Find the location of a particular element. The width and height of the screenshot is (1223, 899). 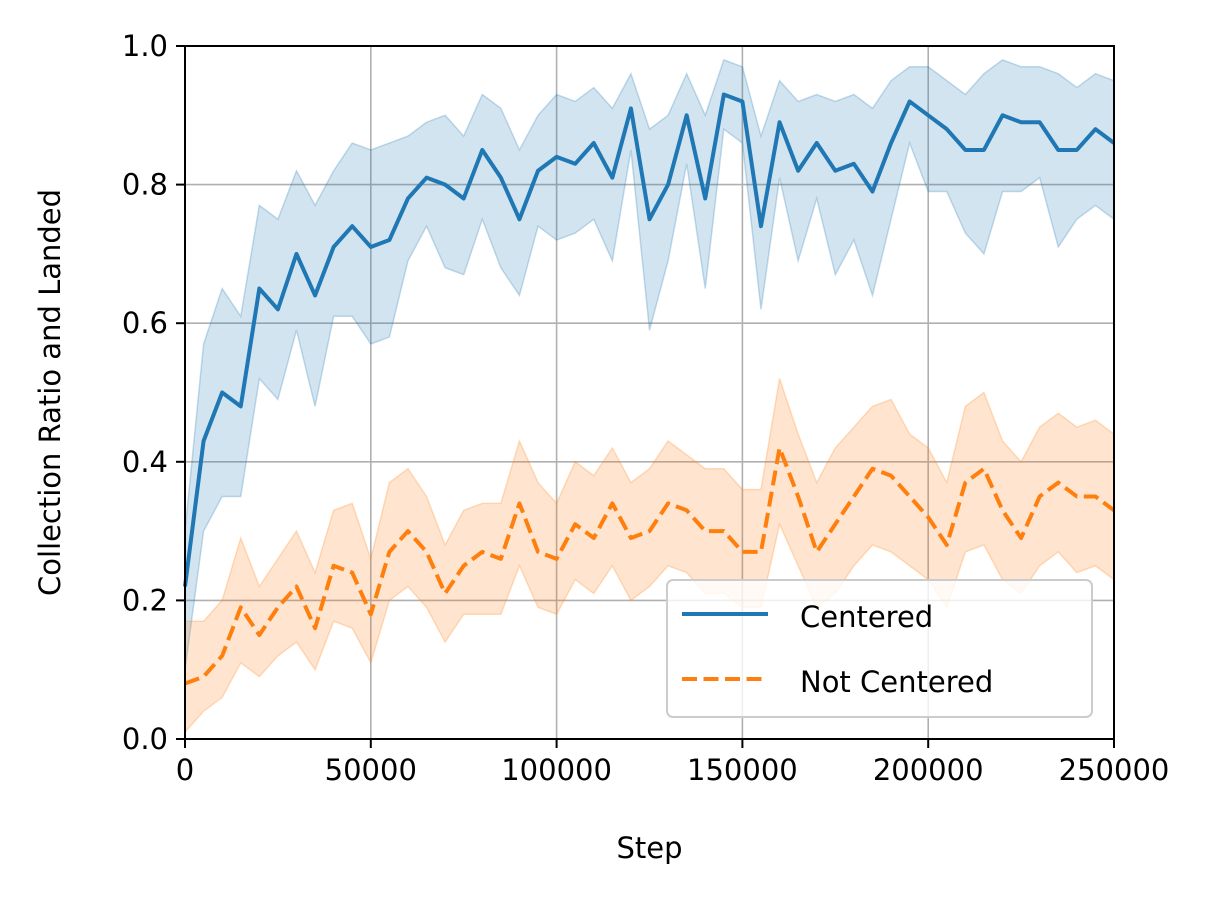

x-tick-label: 250000 is located at coordinates (1114, 770).